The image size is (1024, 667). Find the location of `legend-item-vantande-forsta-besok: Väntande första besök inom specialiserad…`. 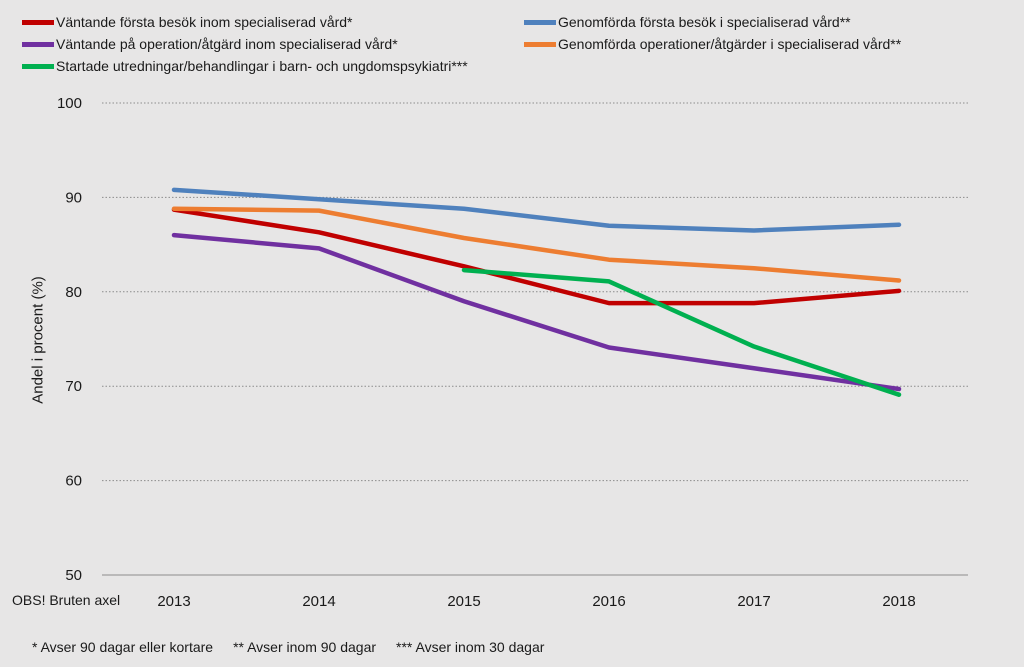

legend-item-vantande-forsta-besok: Väntande första besök inom specialiserad… is located at coordinates (187, 22).